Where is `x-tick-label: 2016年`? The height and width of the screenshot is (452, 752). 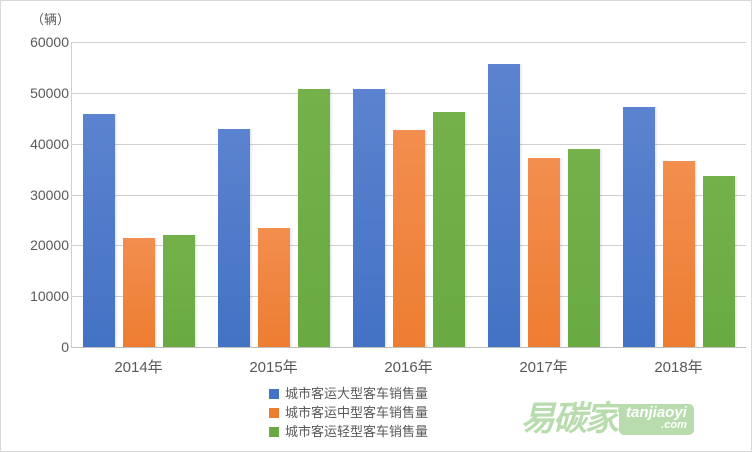
x-tick-label: 2016年 is located at coordinates (408, 367).